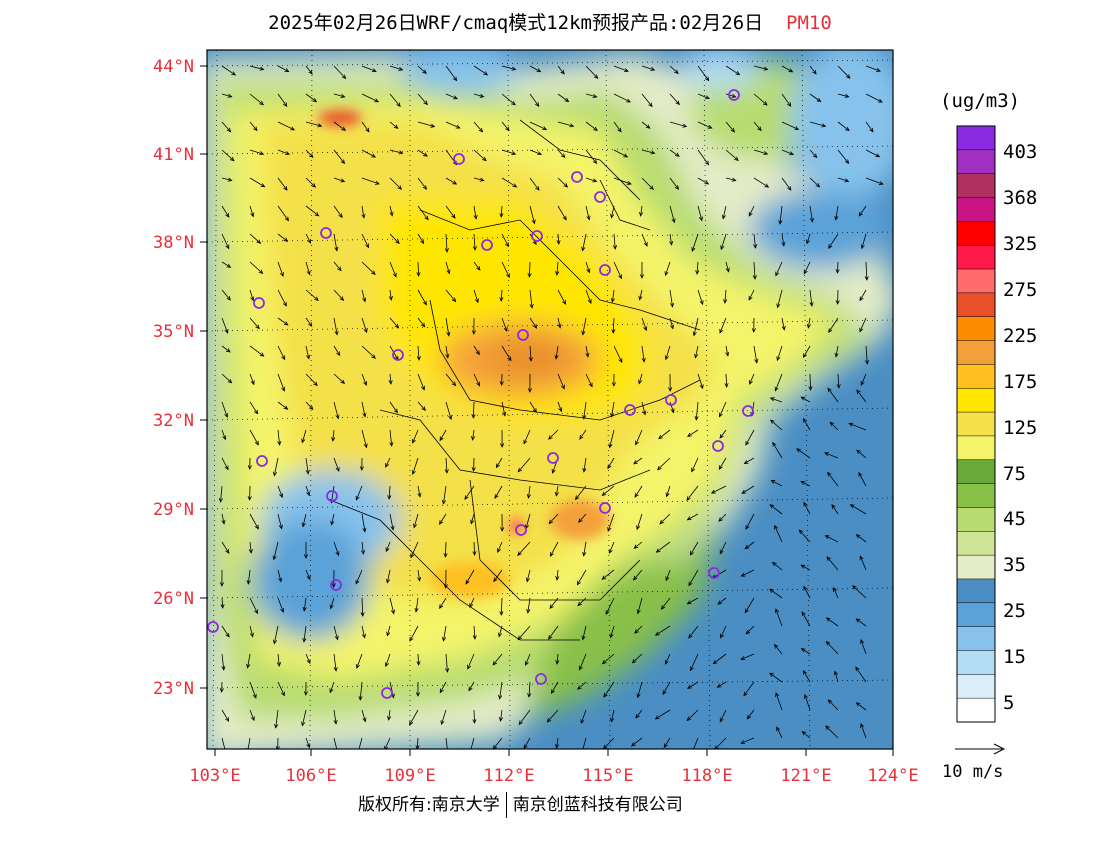 The width and height of the screenshot is (1100, 850). What do you see at coordinates (1014, 474) in the screenshot?
I see `colorbar-label: 75` at bounding box center [1014, 474].